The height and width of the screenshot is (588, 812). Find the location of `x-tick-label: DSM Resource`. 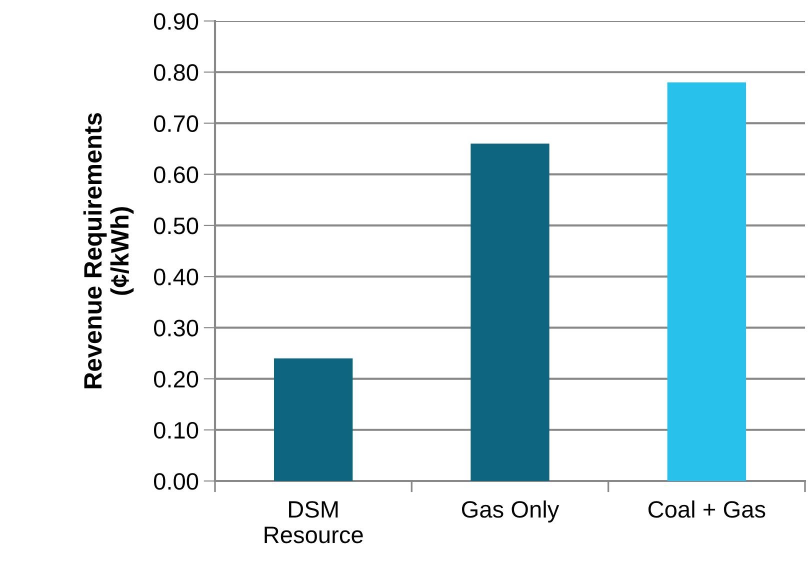

x-tick-label: DSM Resource is located at coordinates (313, 522).